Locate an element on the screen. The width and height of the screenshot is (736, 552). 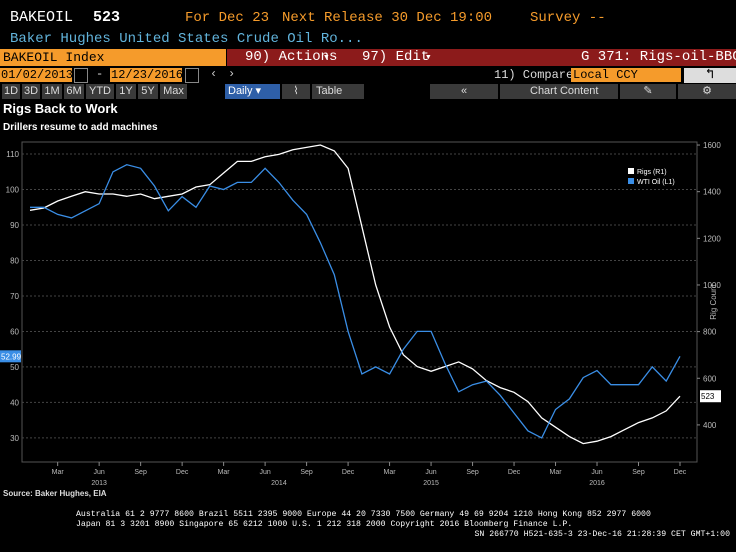
period-button: 1M is located at coordinates (52, 91).